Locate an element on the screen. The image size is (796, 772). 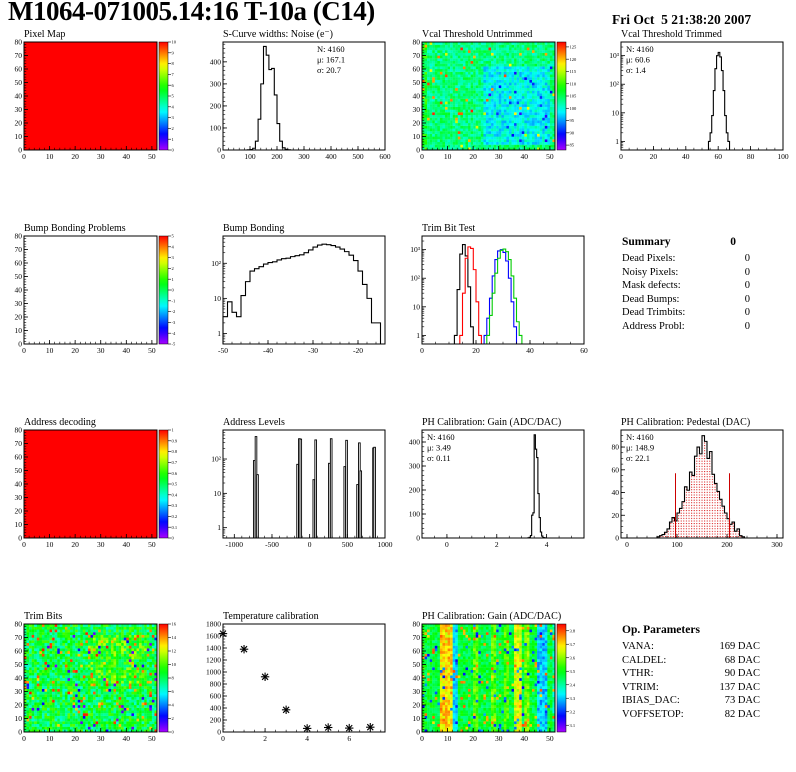
panel-row: VTRIM: 137 DAC is located at coordinates (691, 687).